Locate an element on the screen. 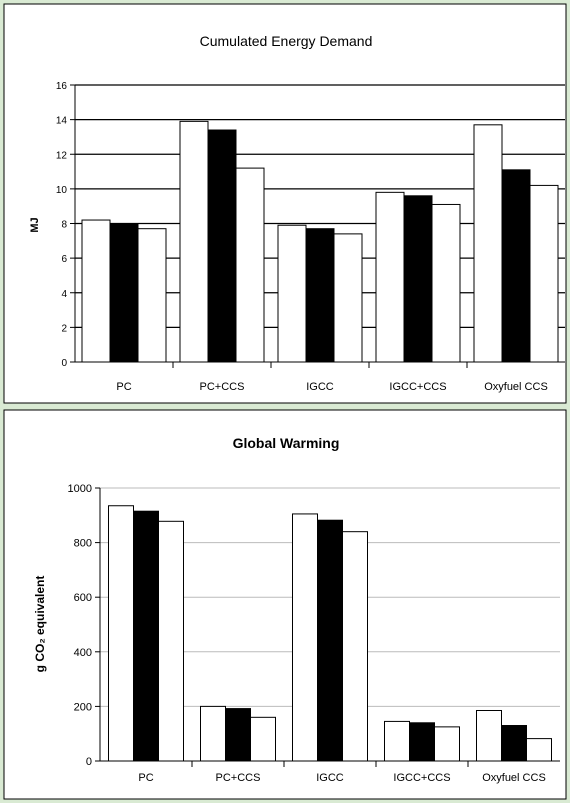 The image size is (570, 803). y-tick-label: 16 is located at coordinates (62, 86).